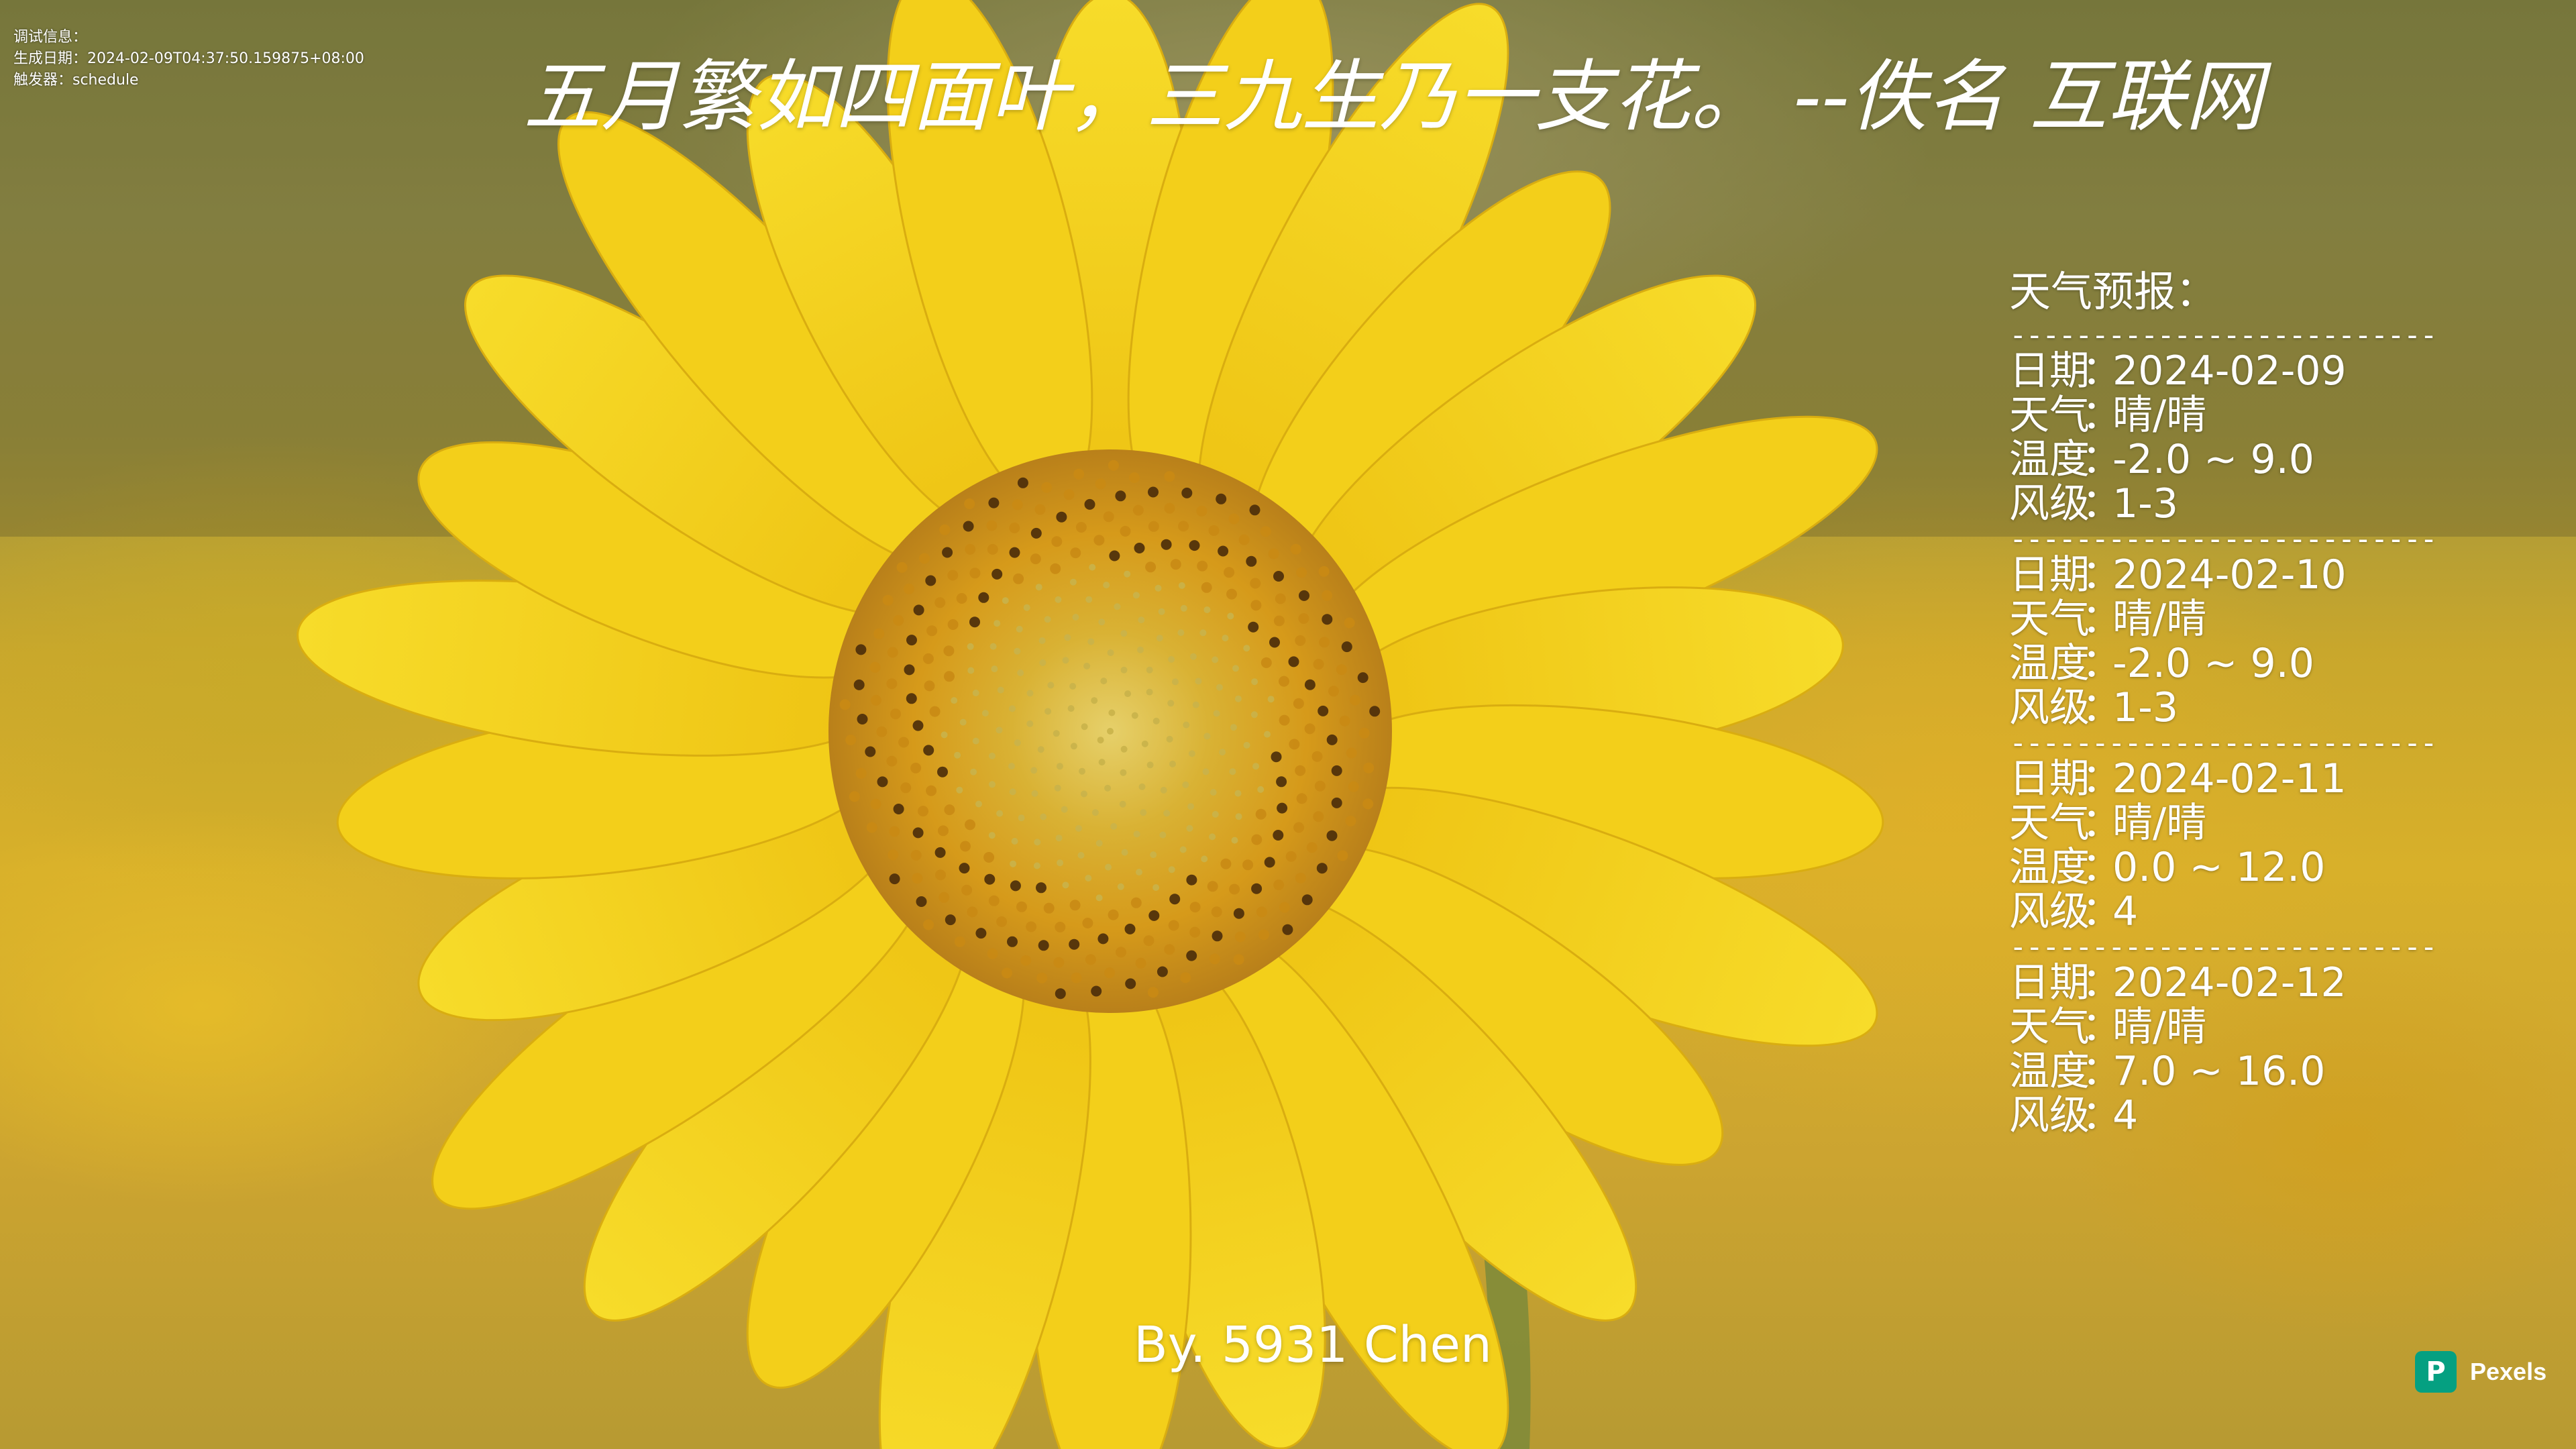 The width and height of the screenshot is (2576, 1449). Describe the element at coordinates (2213, 663) in the screenshot. I see `weather-temp-value: -2.0 ~ 9.0` at that location.